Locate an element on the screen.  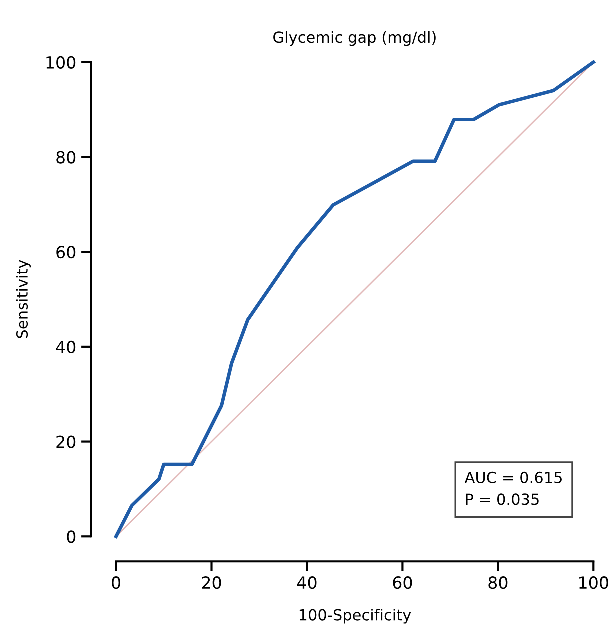
y-tick-label: 100 is located at coordinates (61, 62).